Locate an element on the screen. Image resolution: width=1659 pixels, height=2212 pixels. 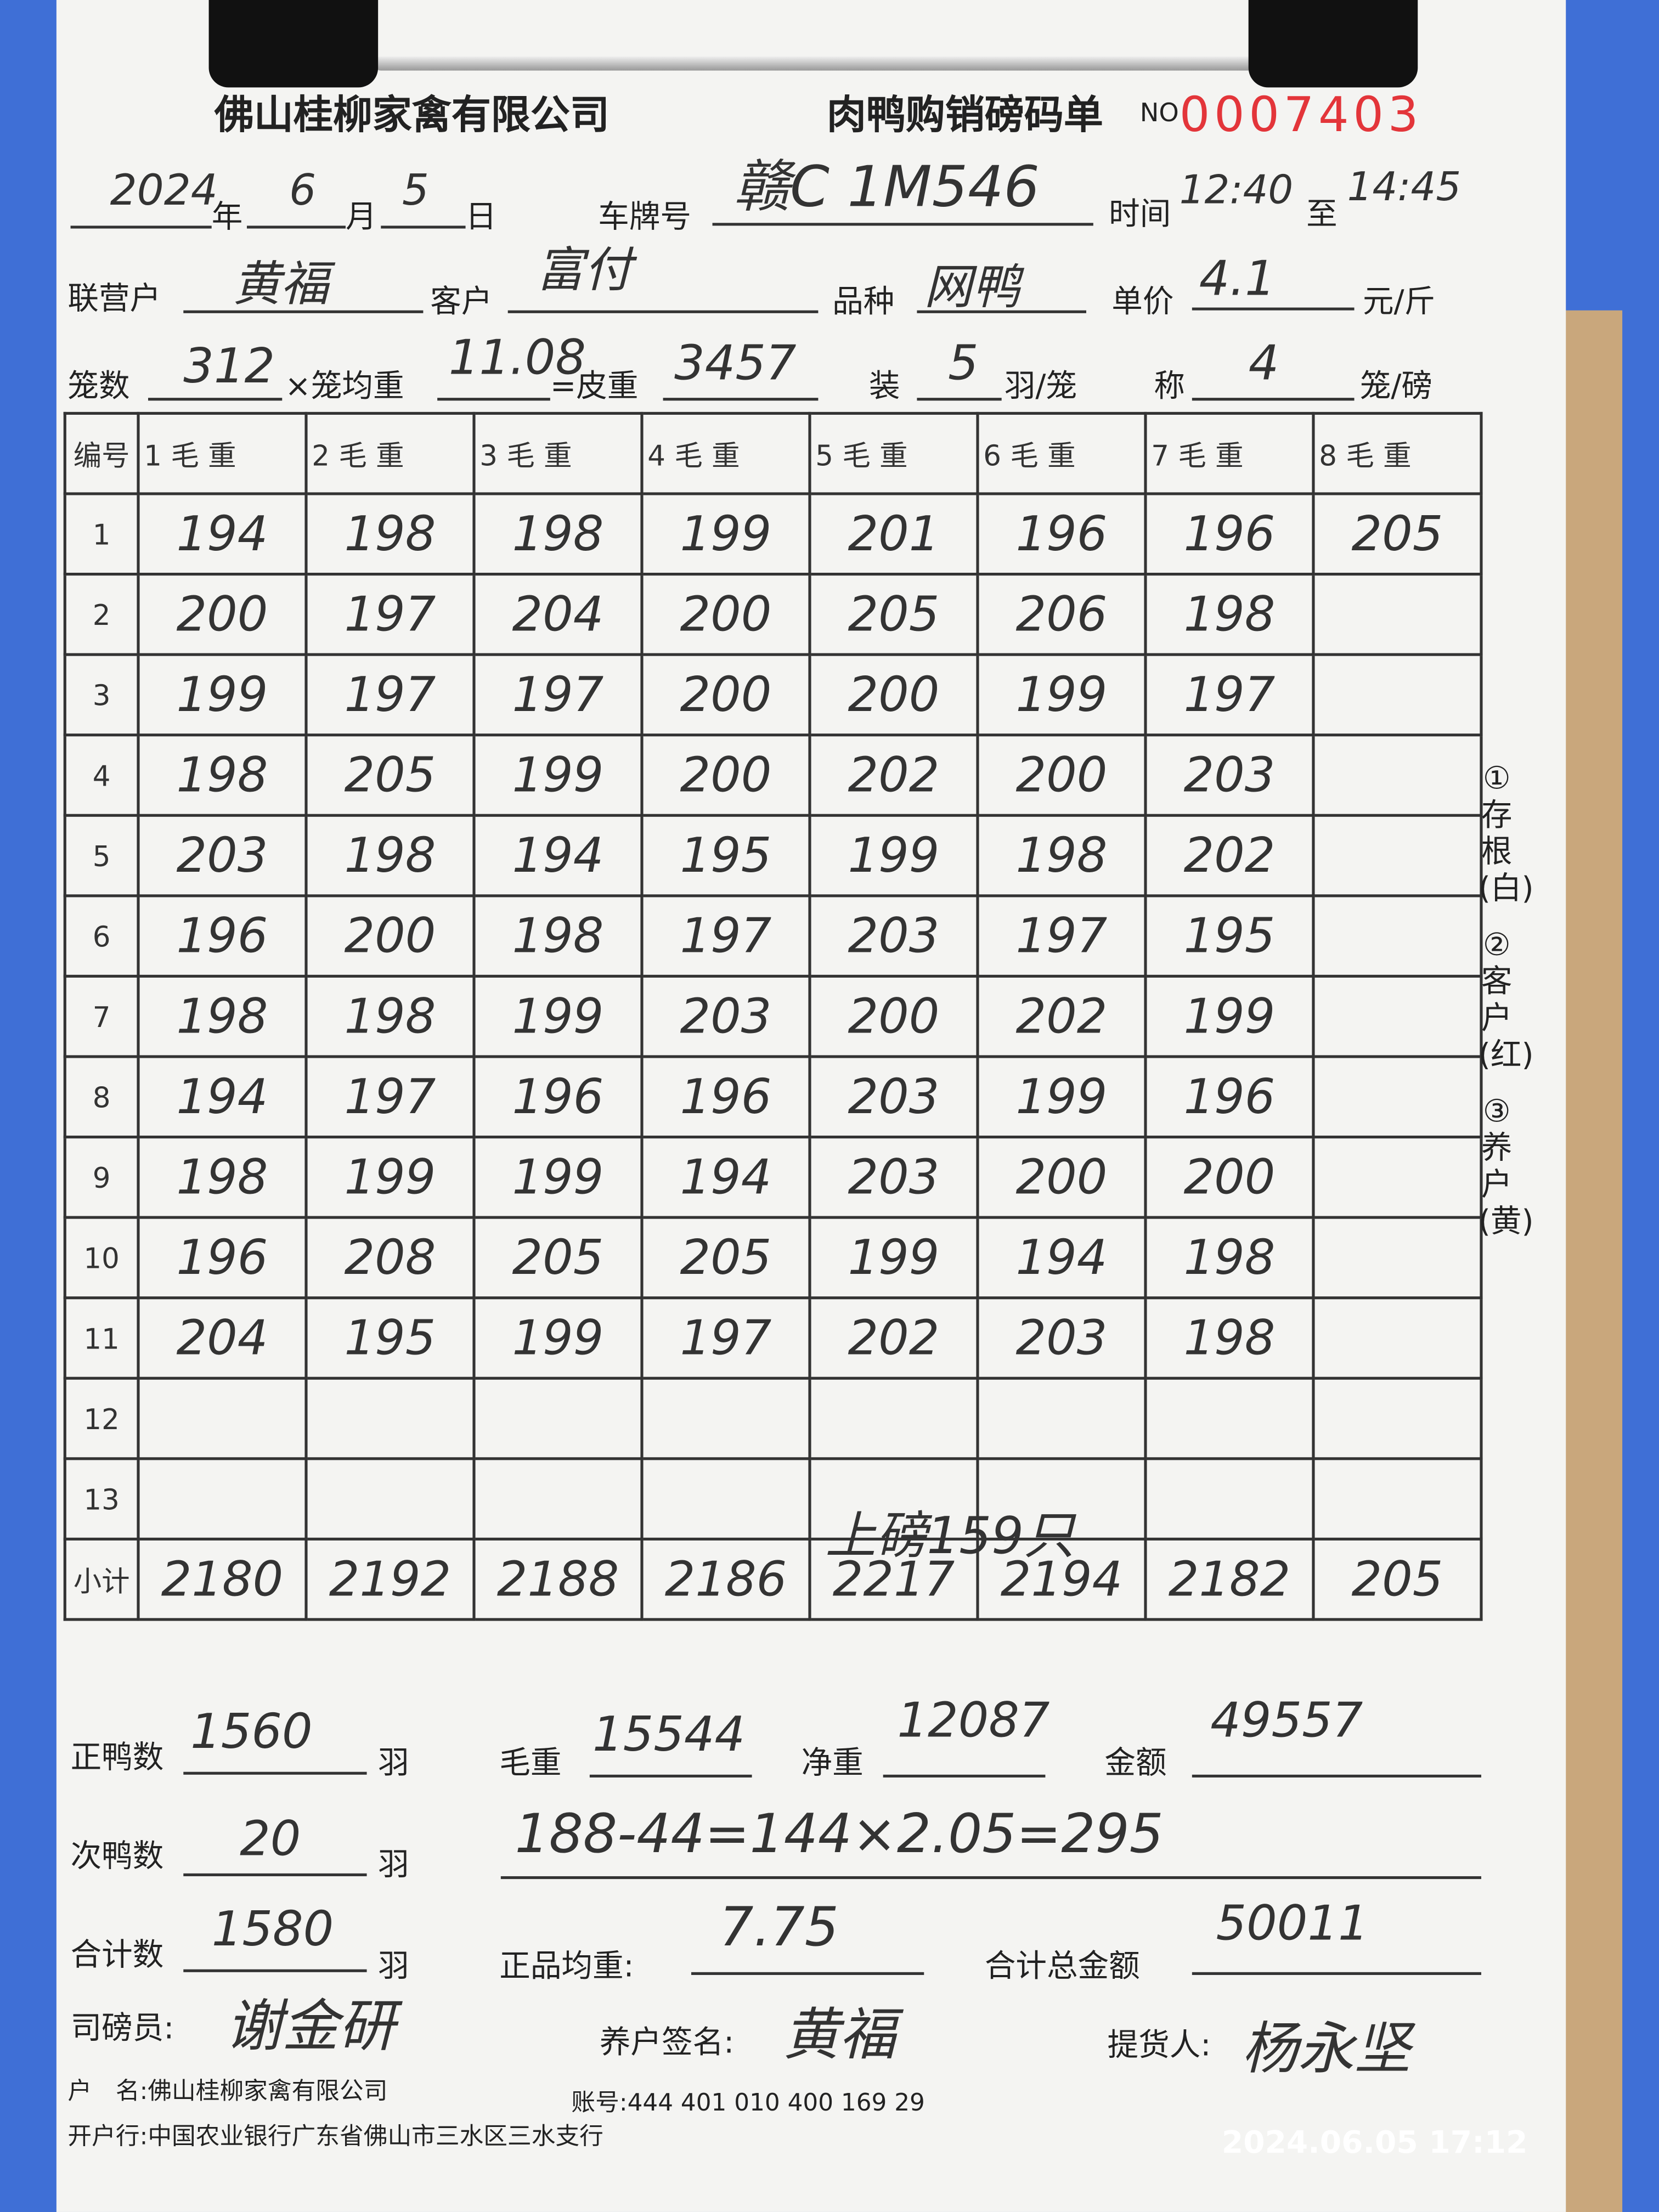
row-number: 5 is located at coordinates (102, 856).